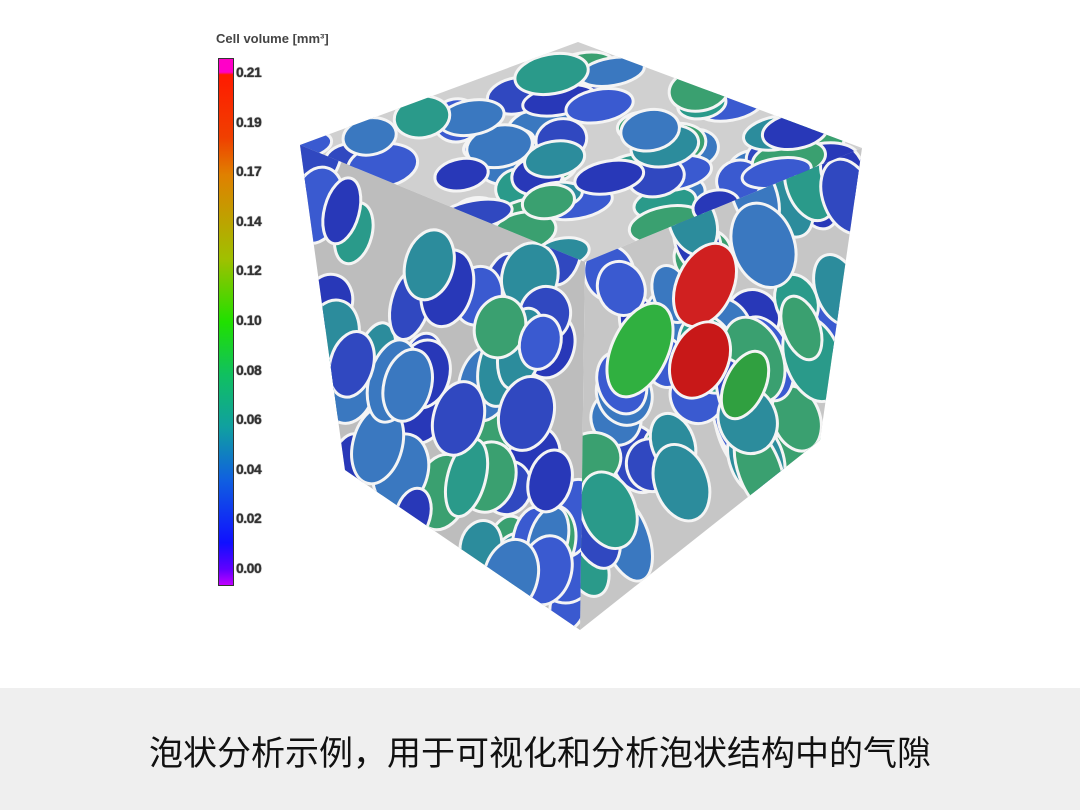 Image resolution: width=1080 pixels, height=810 pixels. What do you see at coordinates (249, 568) in the screenshot?
I see `colorbar-tick: 0.00` at bounding box center [249, 568].